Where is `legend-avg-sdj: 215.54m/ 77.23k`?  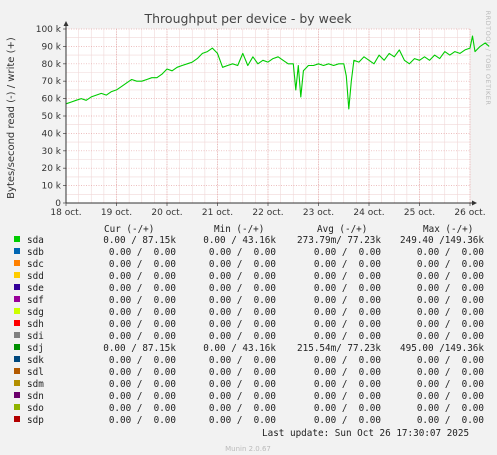 legend-avg-sdj: 215.54m/ 77.23k is located at coordinates (339, 348).